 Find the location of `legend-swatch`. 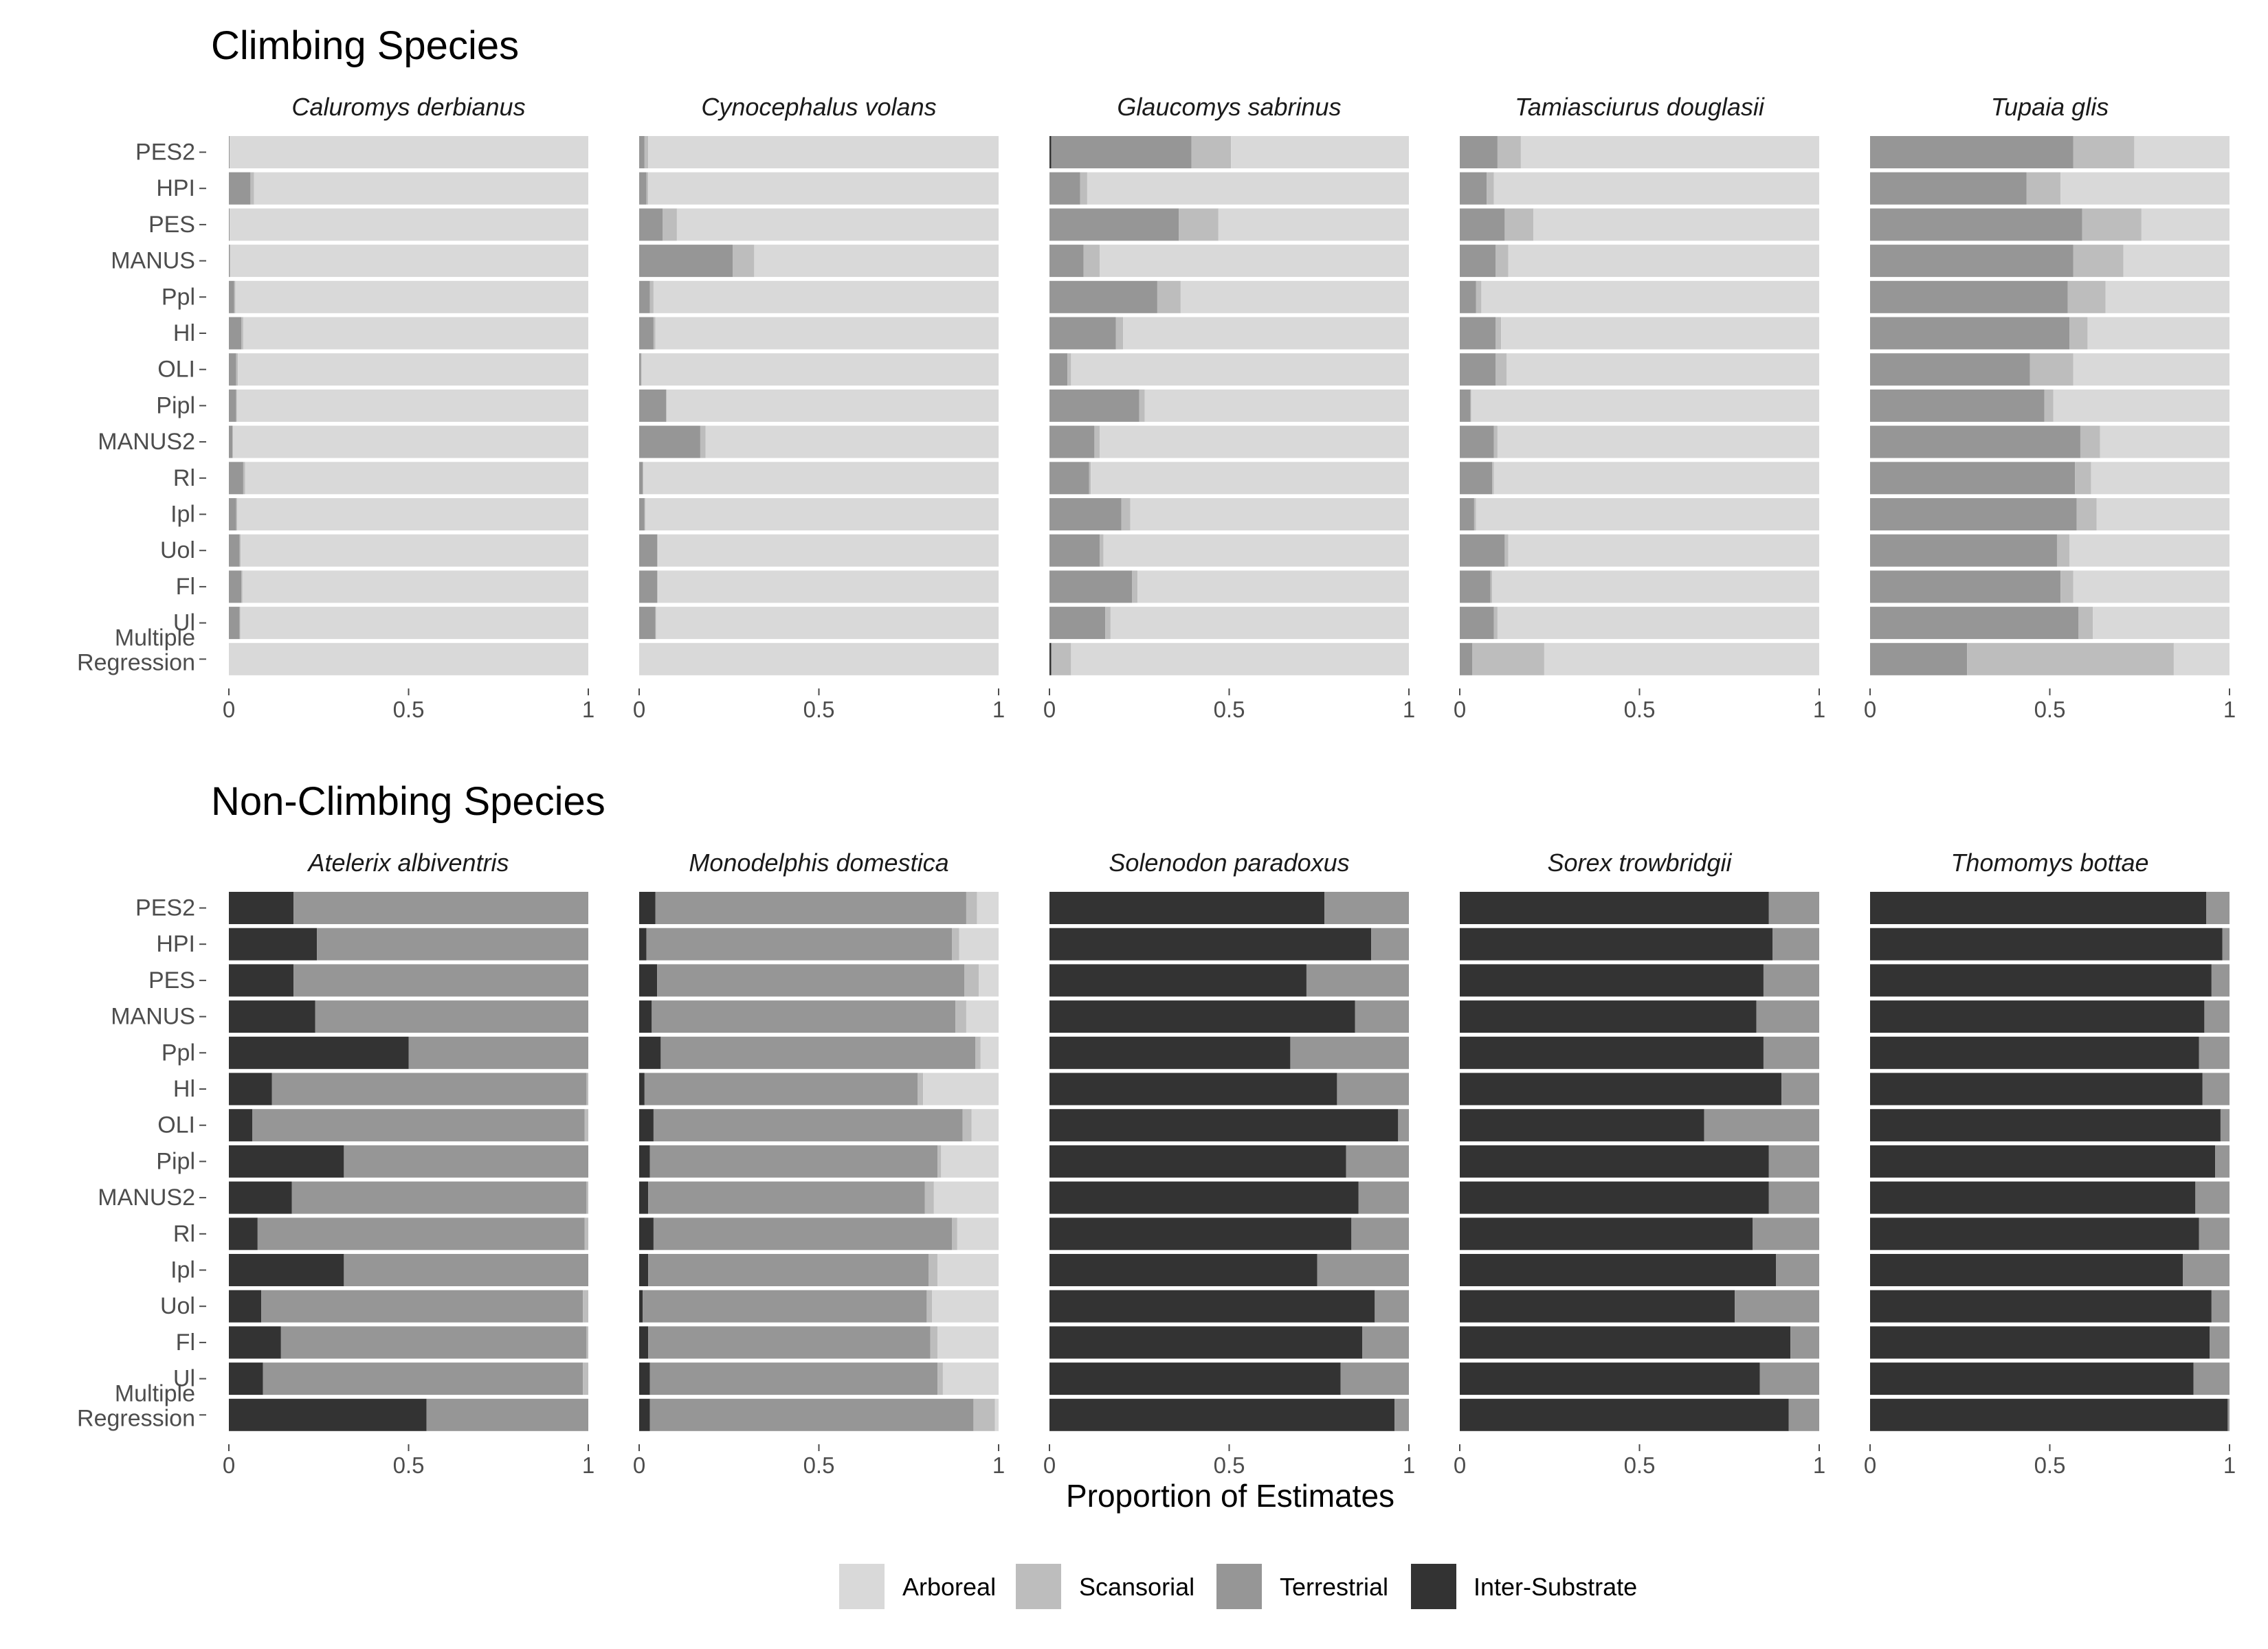

legend-swatch is located at coordinates (862, 1586).